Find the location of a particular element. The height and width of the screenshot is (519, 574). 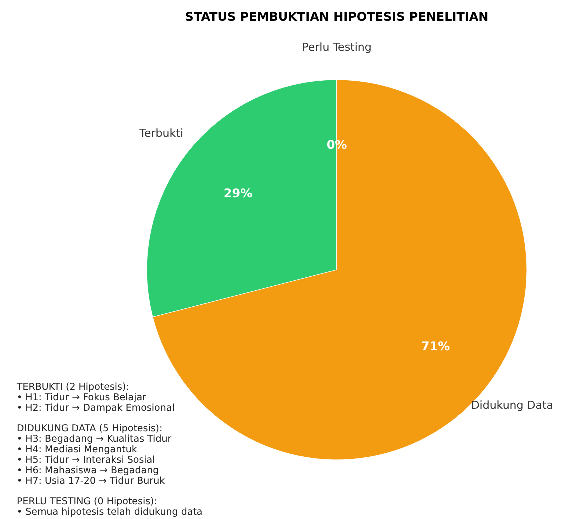

data-label: 29% is located at coordinates (238, 193).